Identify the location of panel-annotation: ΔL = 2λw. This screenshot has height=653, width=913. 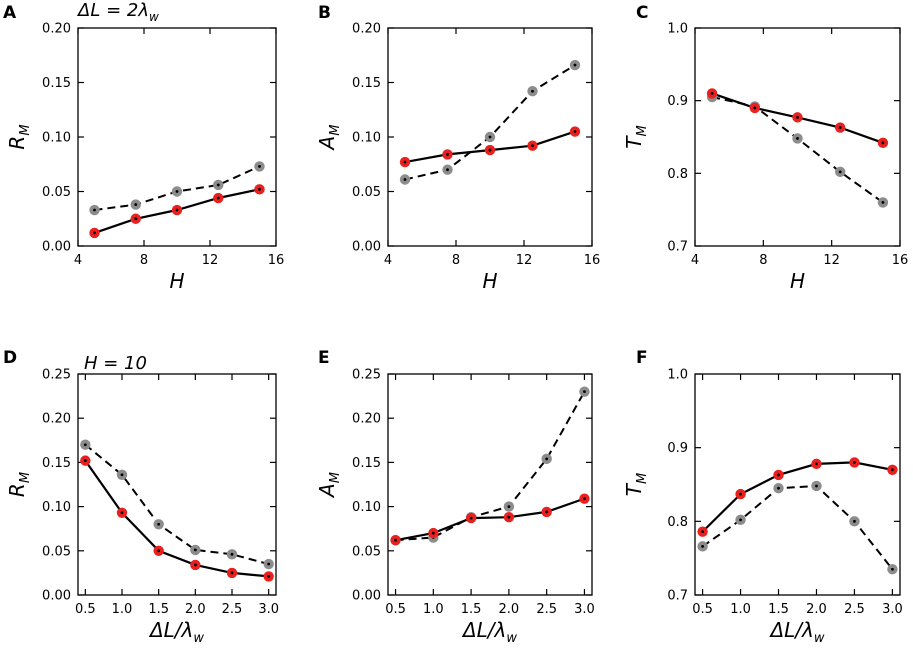
(117, 12).